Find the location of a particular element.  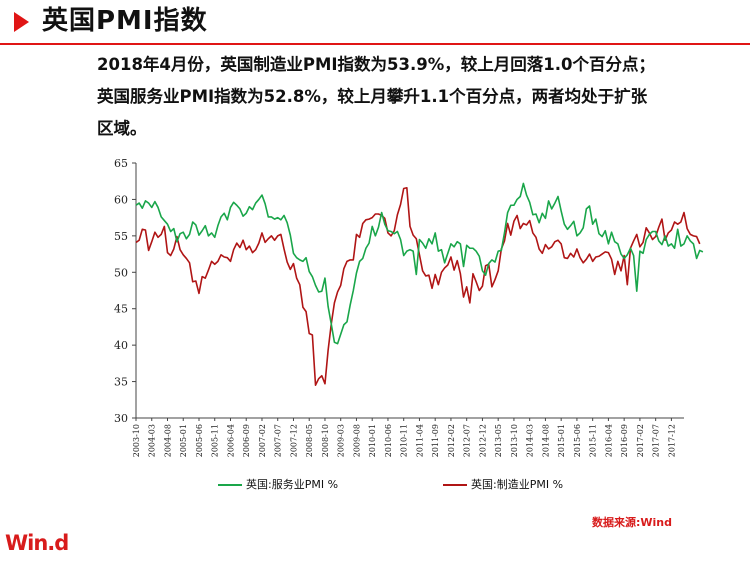

y-tick-label: 40 is located at coordinates (121, 345).